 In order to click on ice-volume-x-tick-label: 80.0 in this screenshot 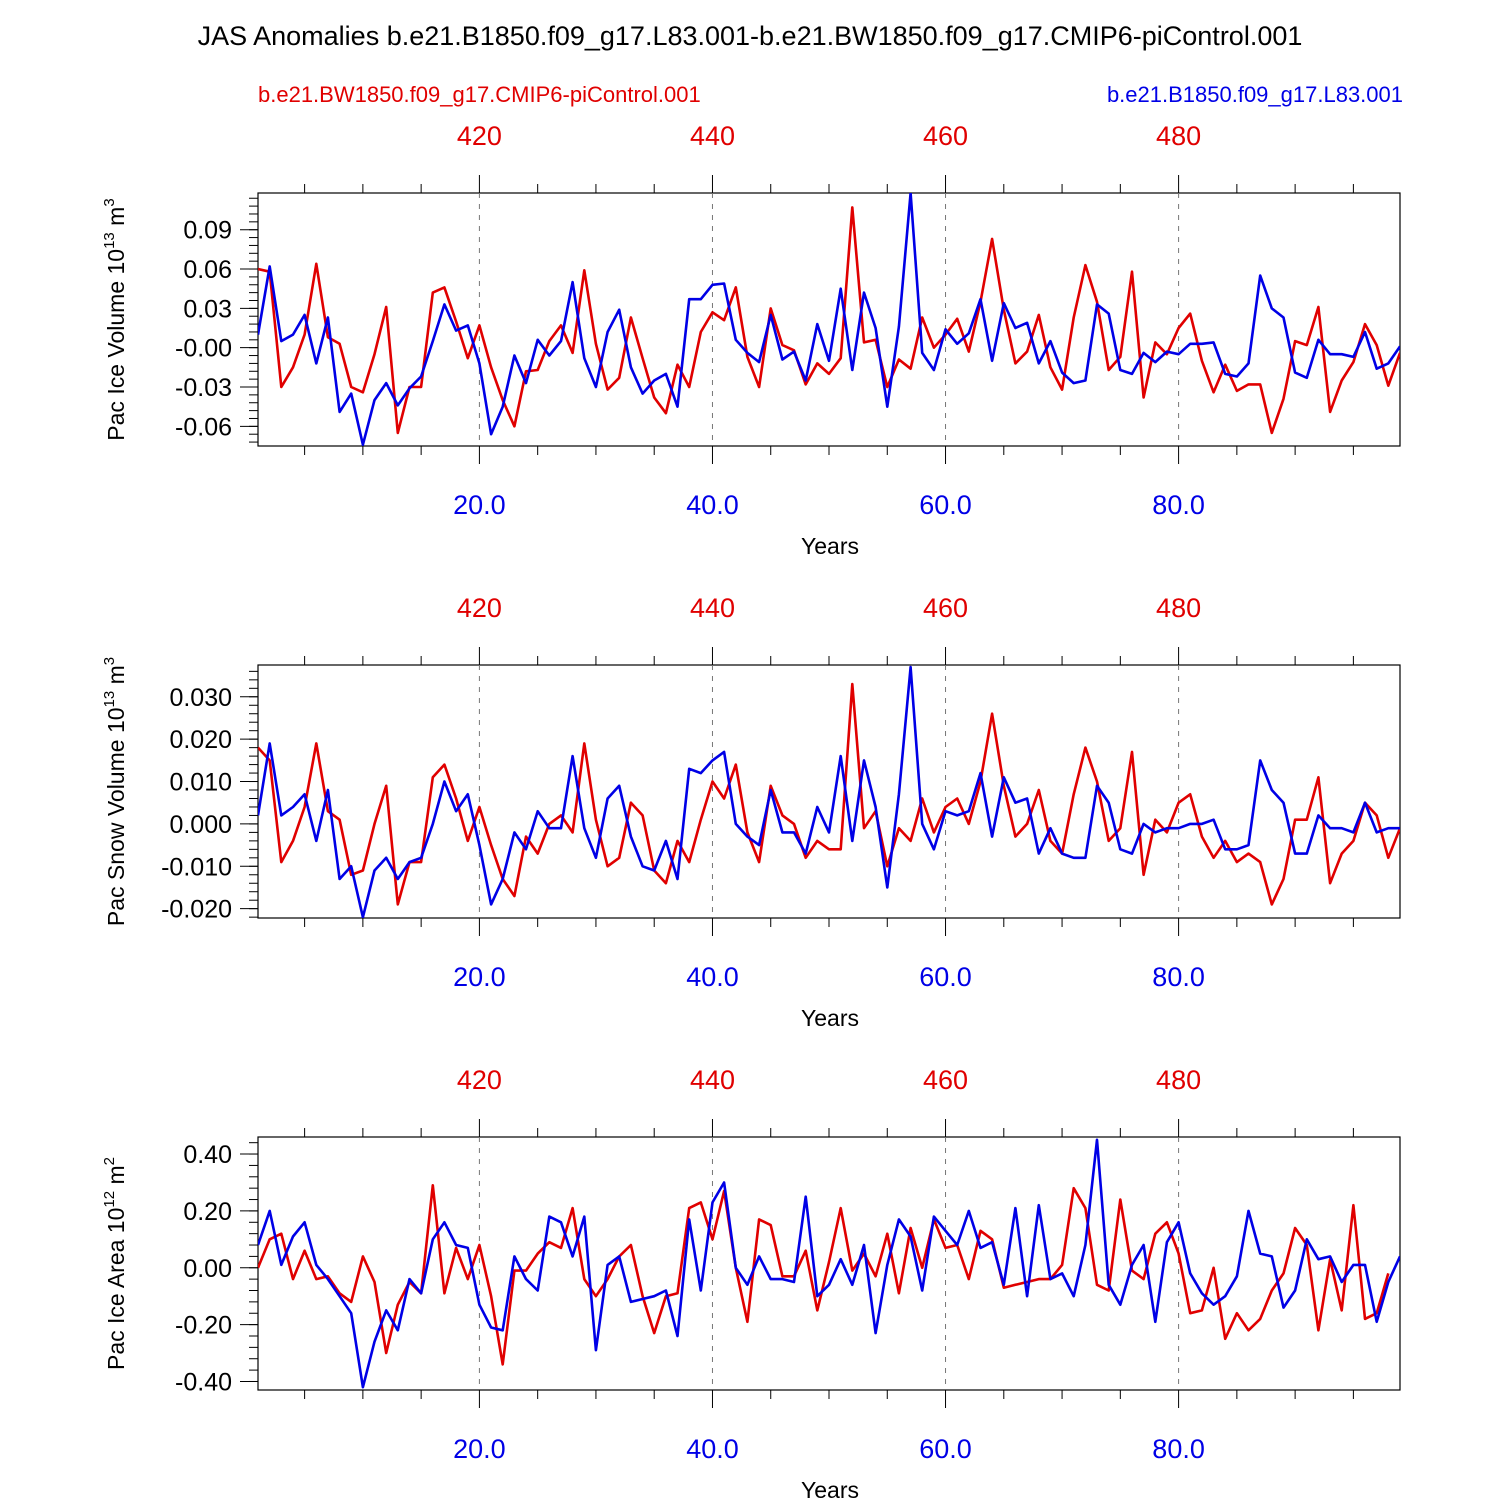, I will do `click(1178, 505)`.